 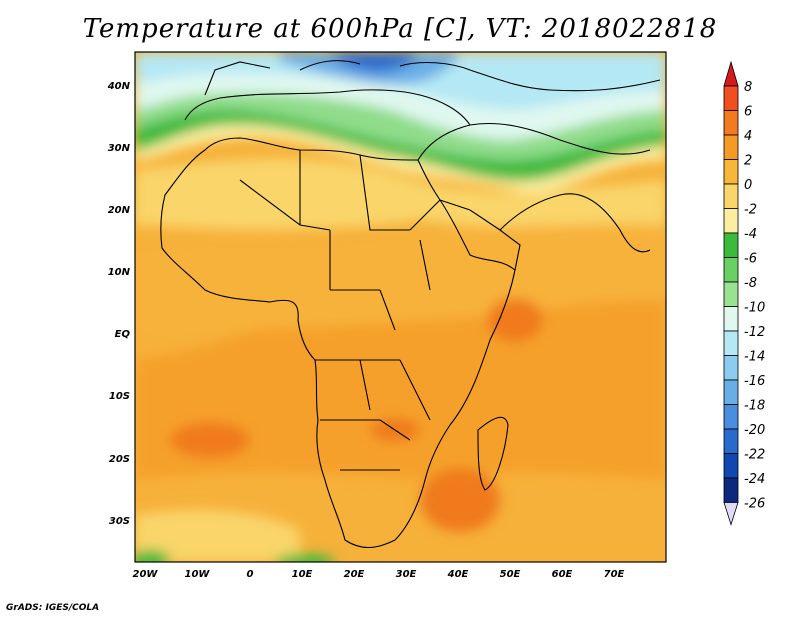 I want to click on colorbar-label: -8, so click(x=750, y=283).